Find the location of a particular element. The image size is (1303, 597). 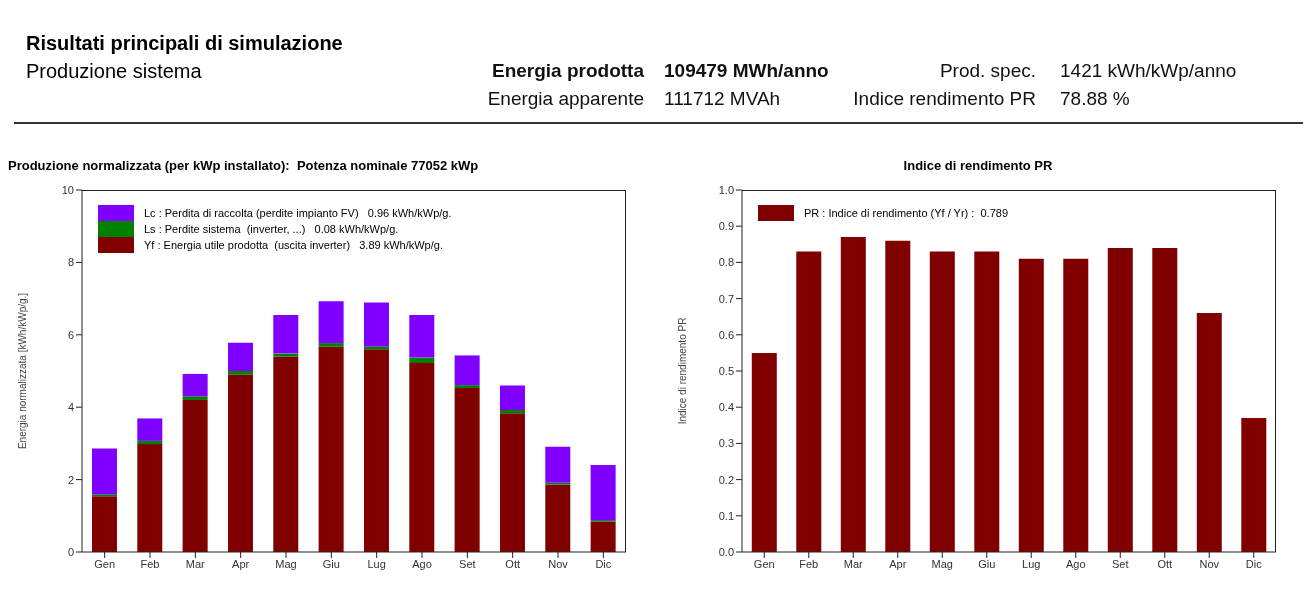

y-tick-label: 0 is located at coordinates (70, 551).